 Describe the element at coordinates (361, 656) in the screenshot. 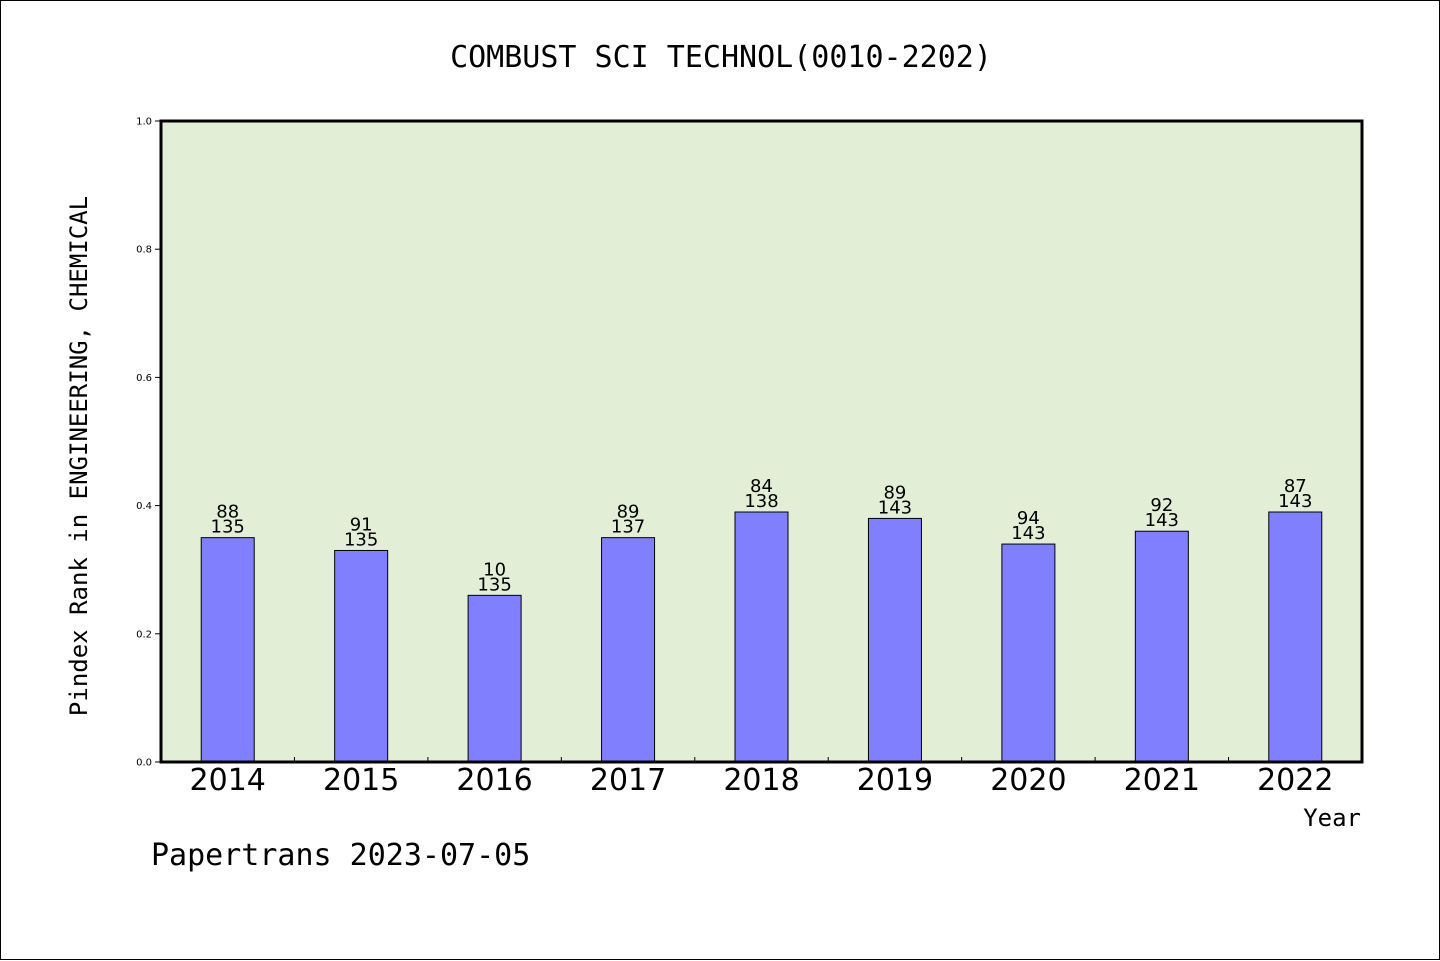

I see `bar-2015` at that location.